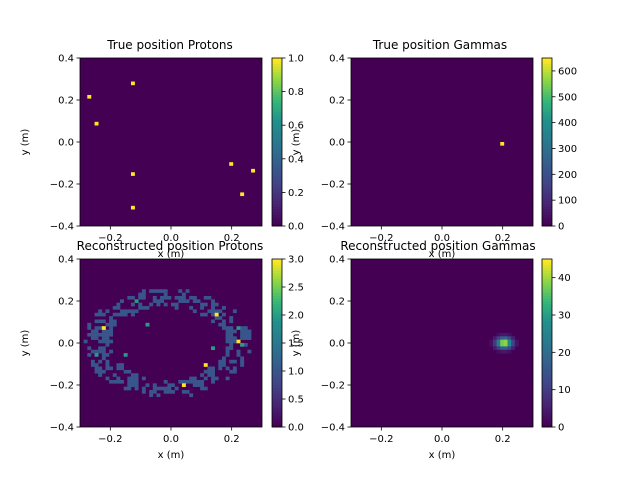 The width and height of the screenshot is (640, 480). I want to click on y-tick-label: 0.0, so click(66, 143).